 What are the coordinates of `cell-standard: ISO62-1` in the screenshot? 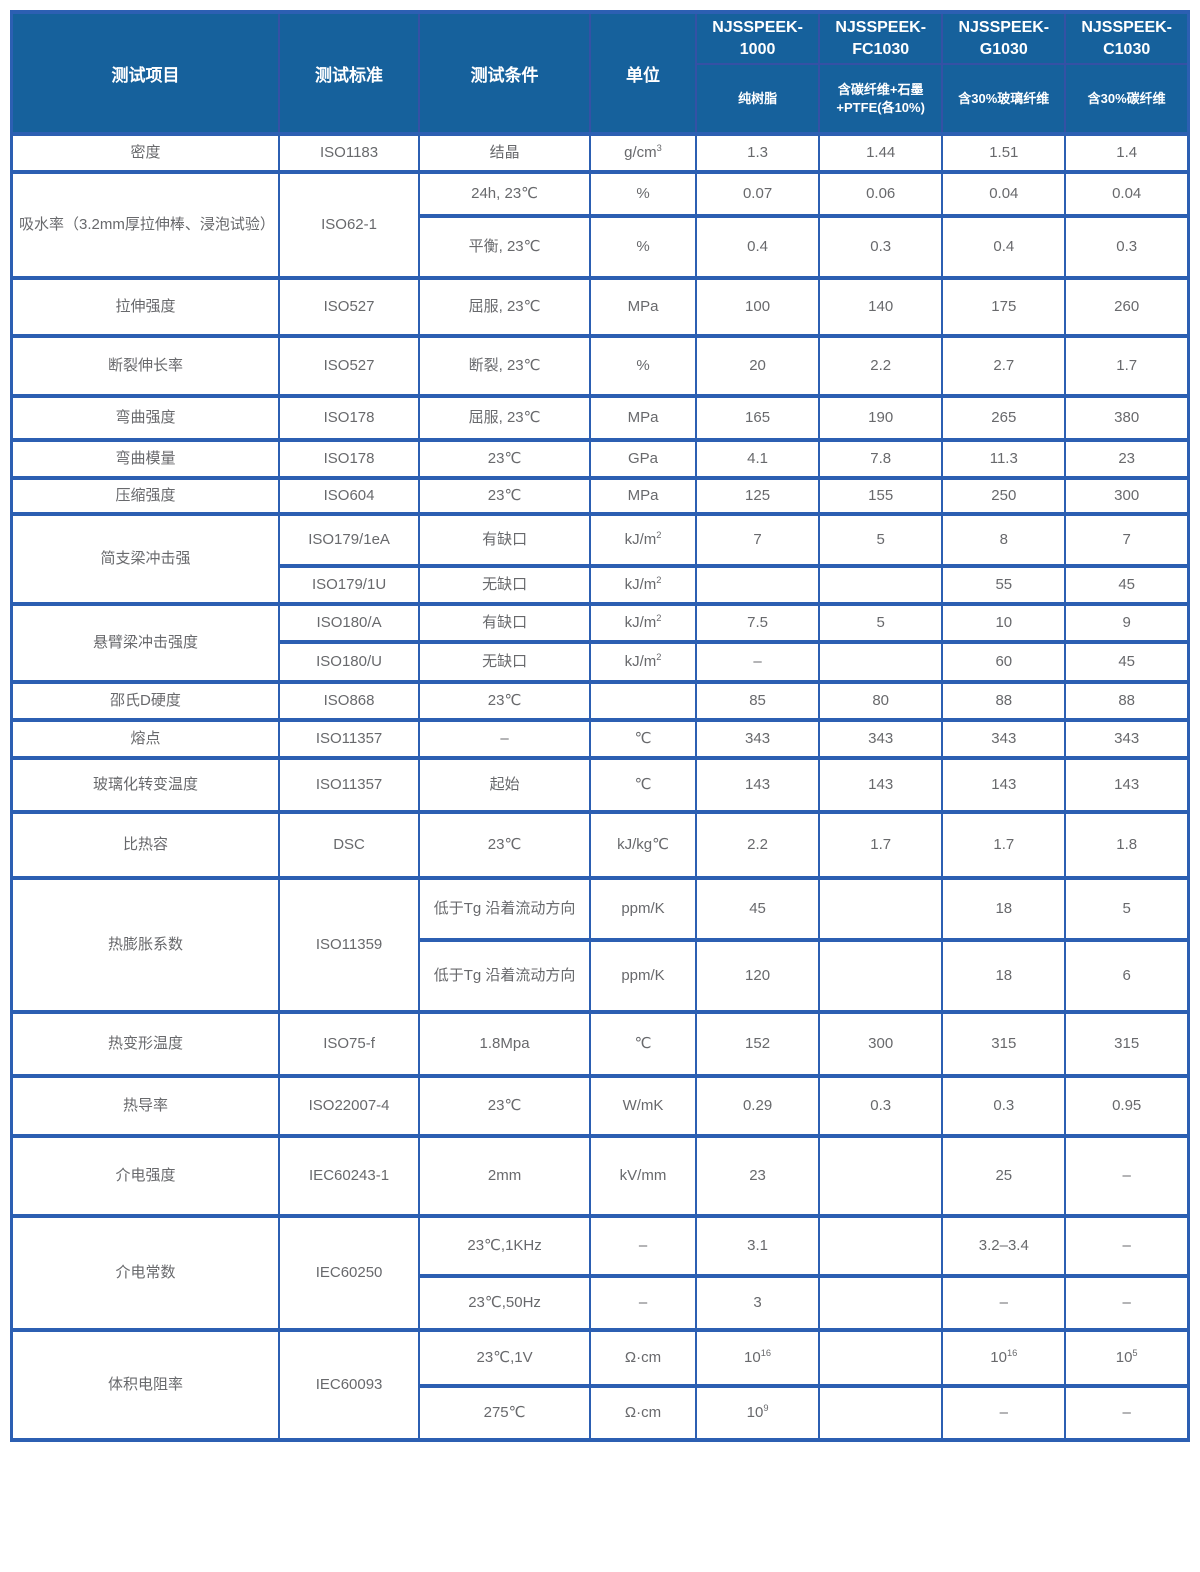 It's located at (349, 225).